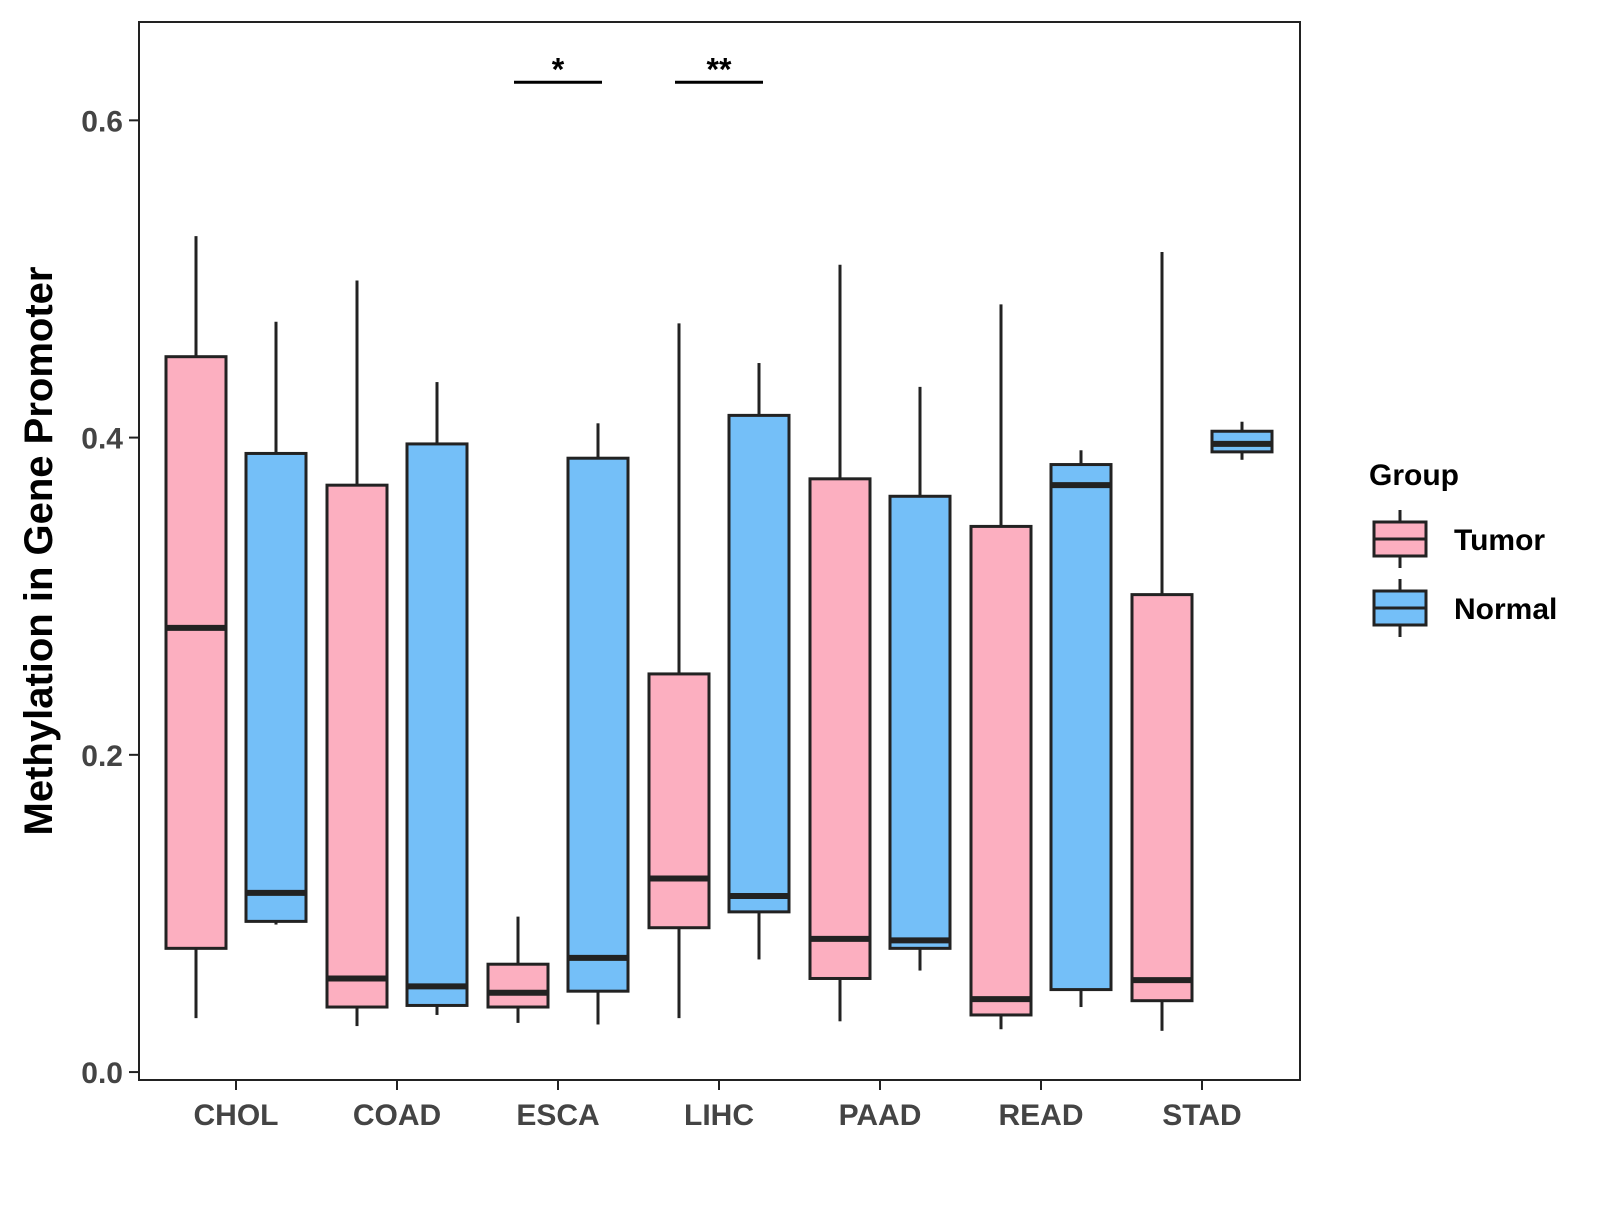 This screenshot has height=1205, width=1600. I want to click on box-tumor-paad, so click(840, 643).